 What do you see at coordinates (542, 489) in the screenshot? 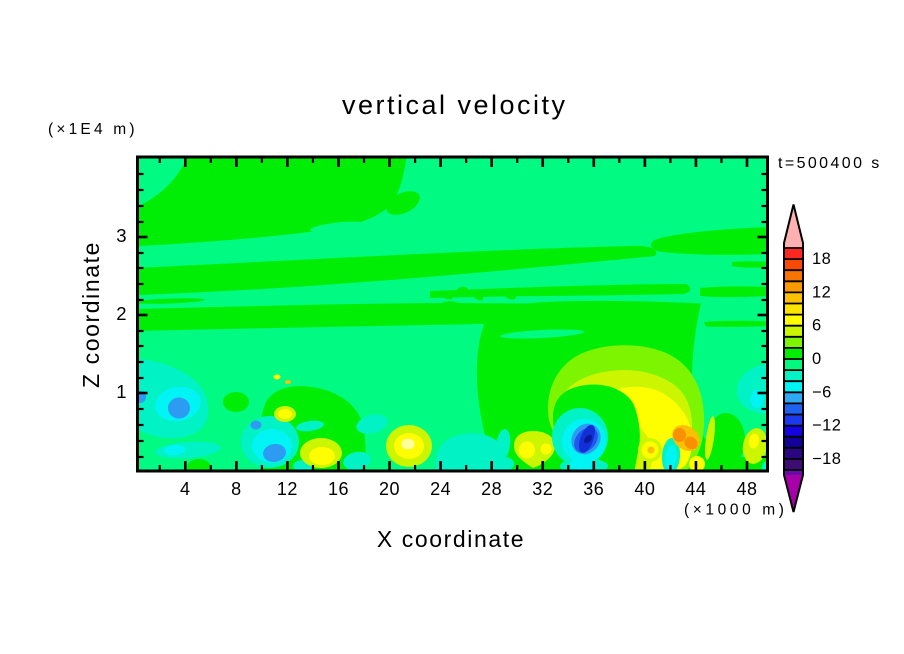
I see `svg-text: 32` at bounding box center [542, 489].